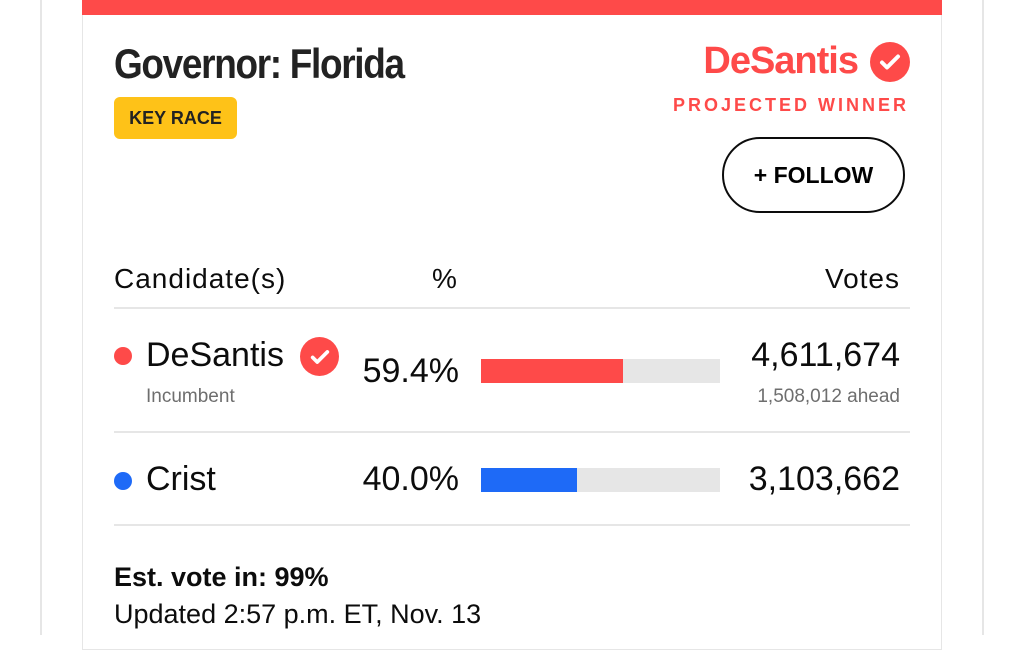 The width and height of the screenshot is (1024, 650). Describe the element at coordinates (781, 61) in the screenshot. I see `winner-name: DeSantis` at that location.